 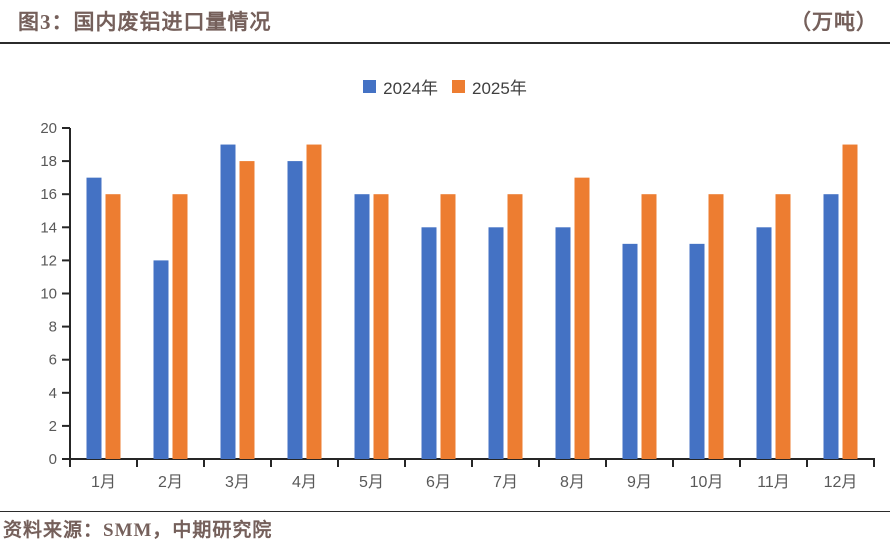 I want to click on legend-swatch-2025, so click(x=458, y=86).